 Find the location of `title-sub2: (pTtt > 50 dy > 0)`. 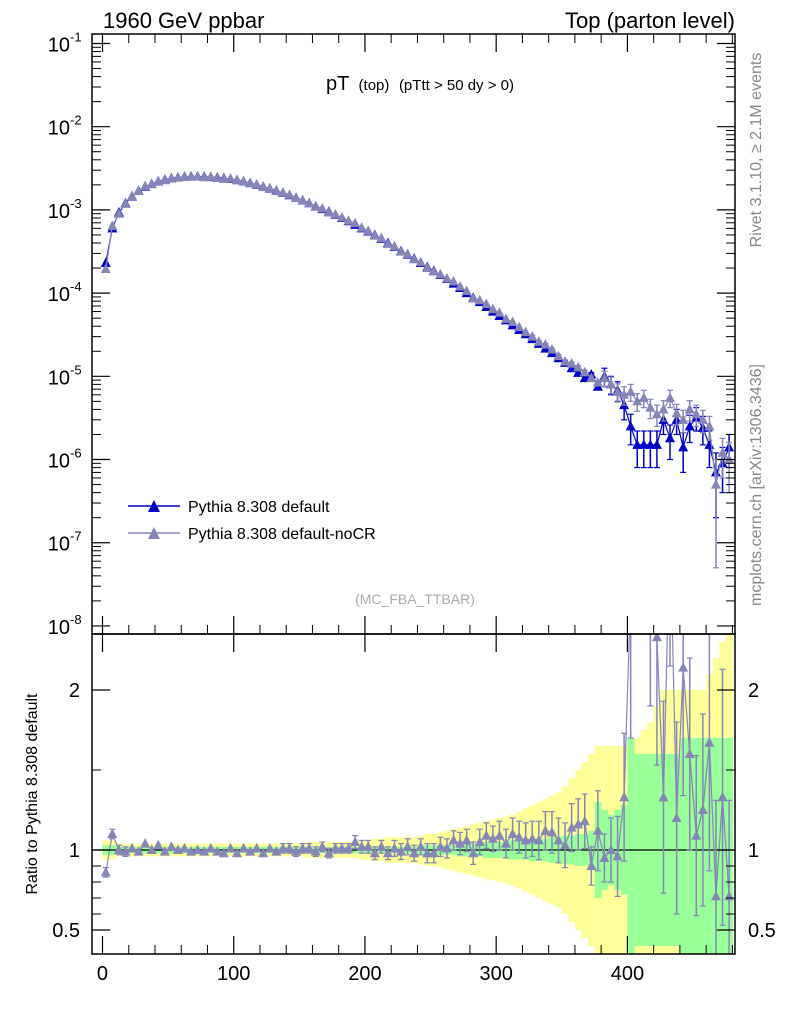

title-sub2: (pTtt > 50 dy > 0) is located at coordinates (456, 85).